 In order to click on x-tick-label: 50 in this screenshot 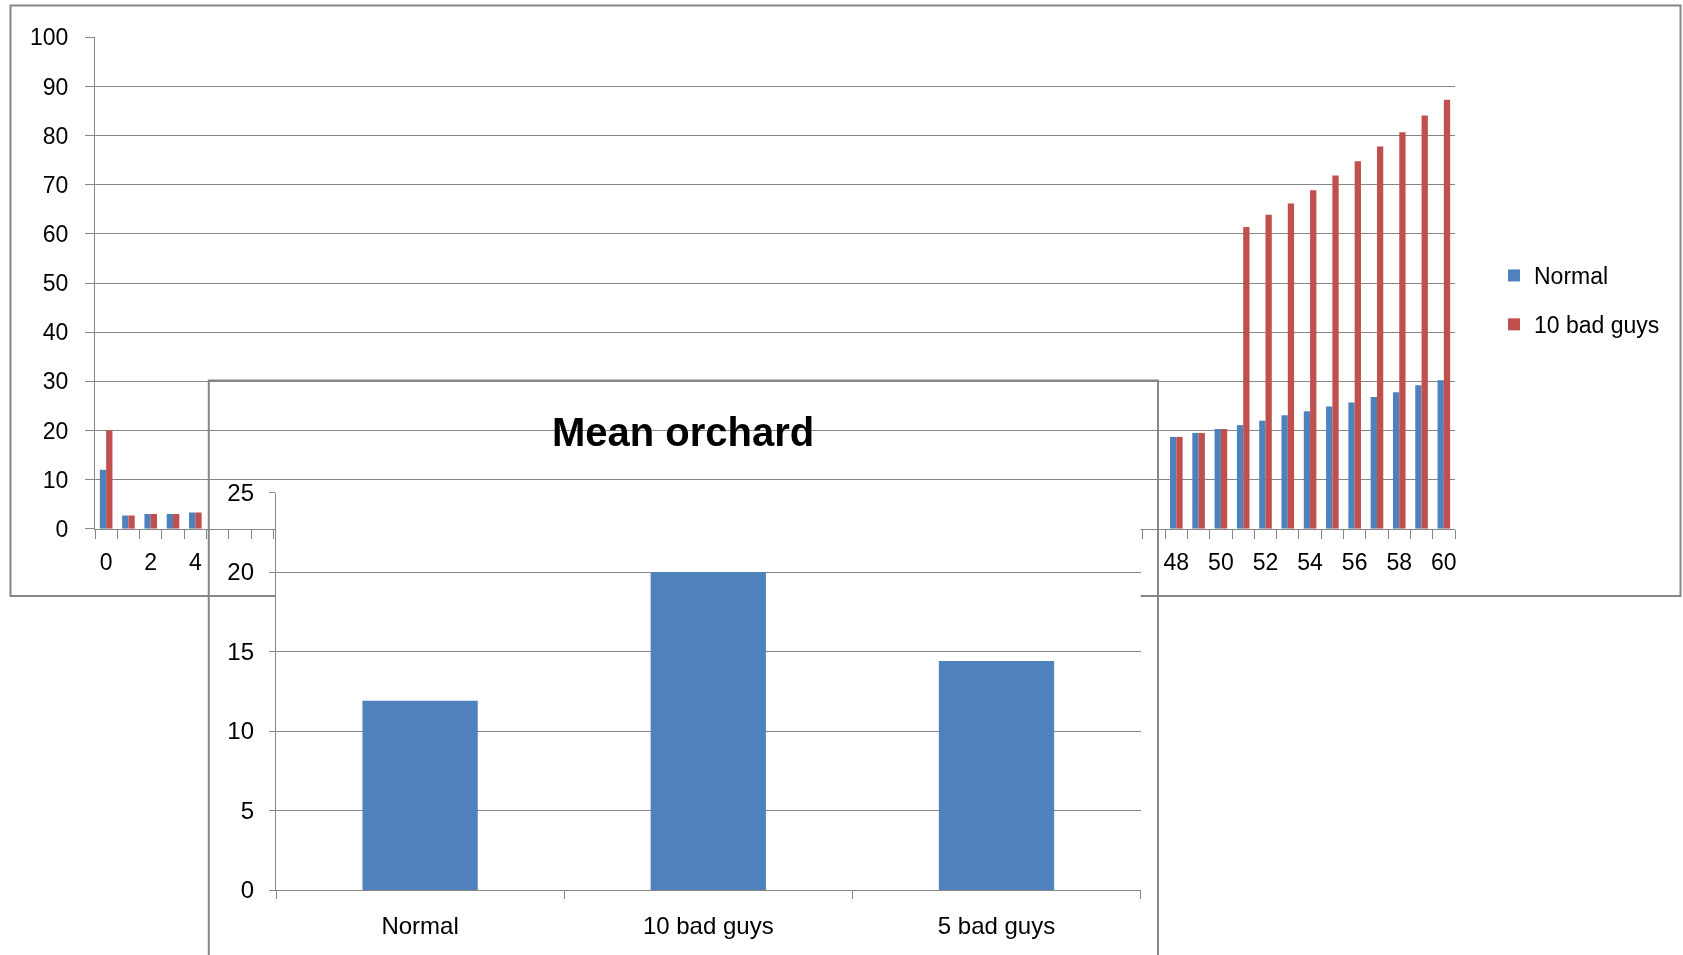, I will do `click(1221, 561)`.